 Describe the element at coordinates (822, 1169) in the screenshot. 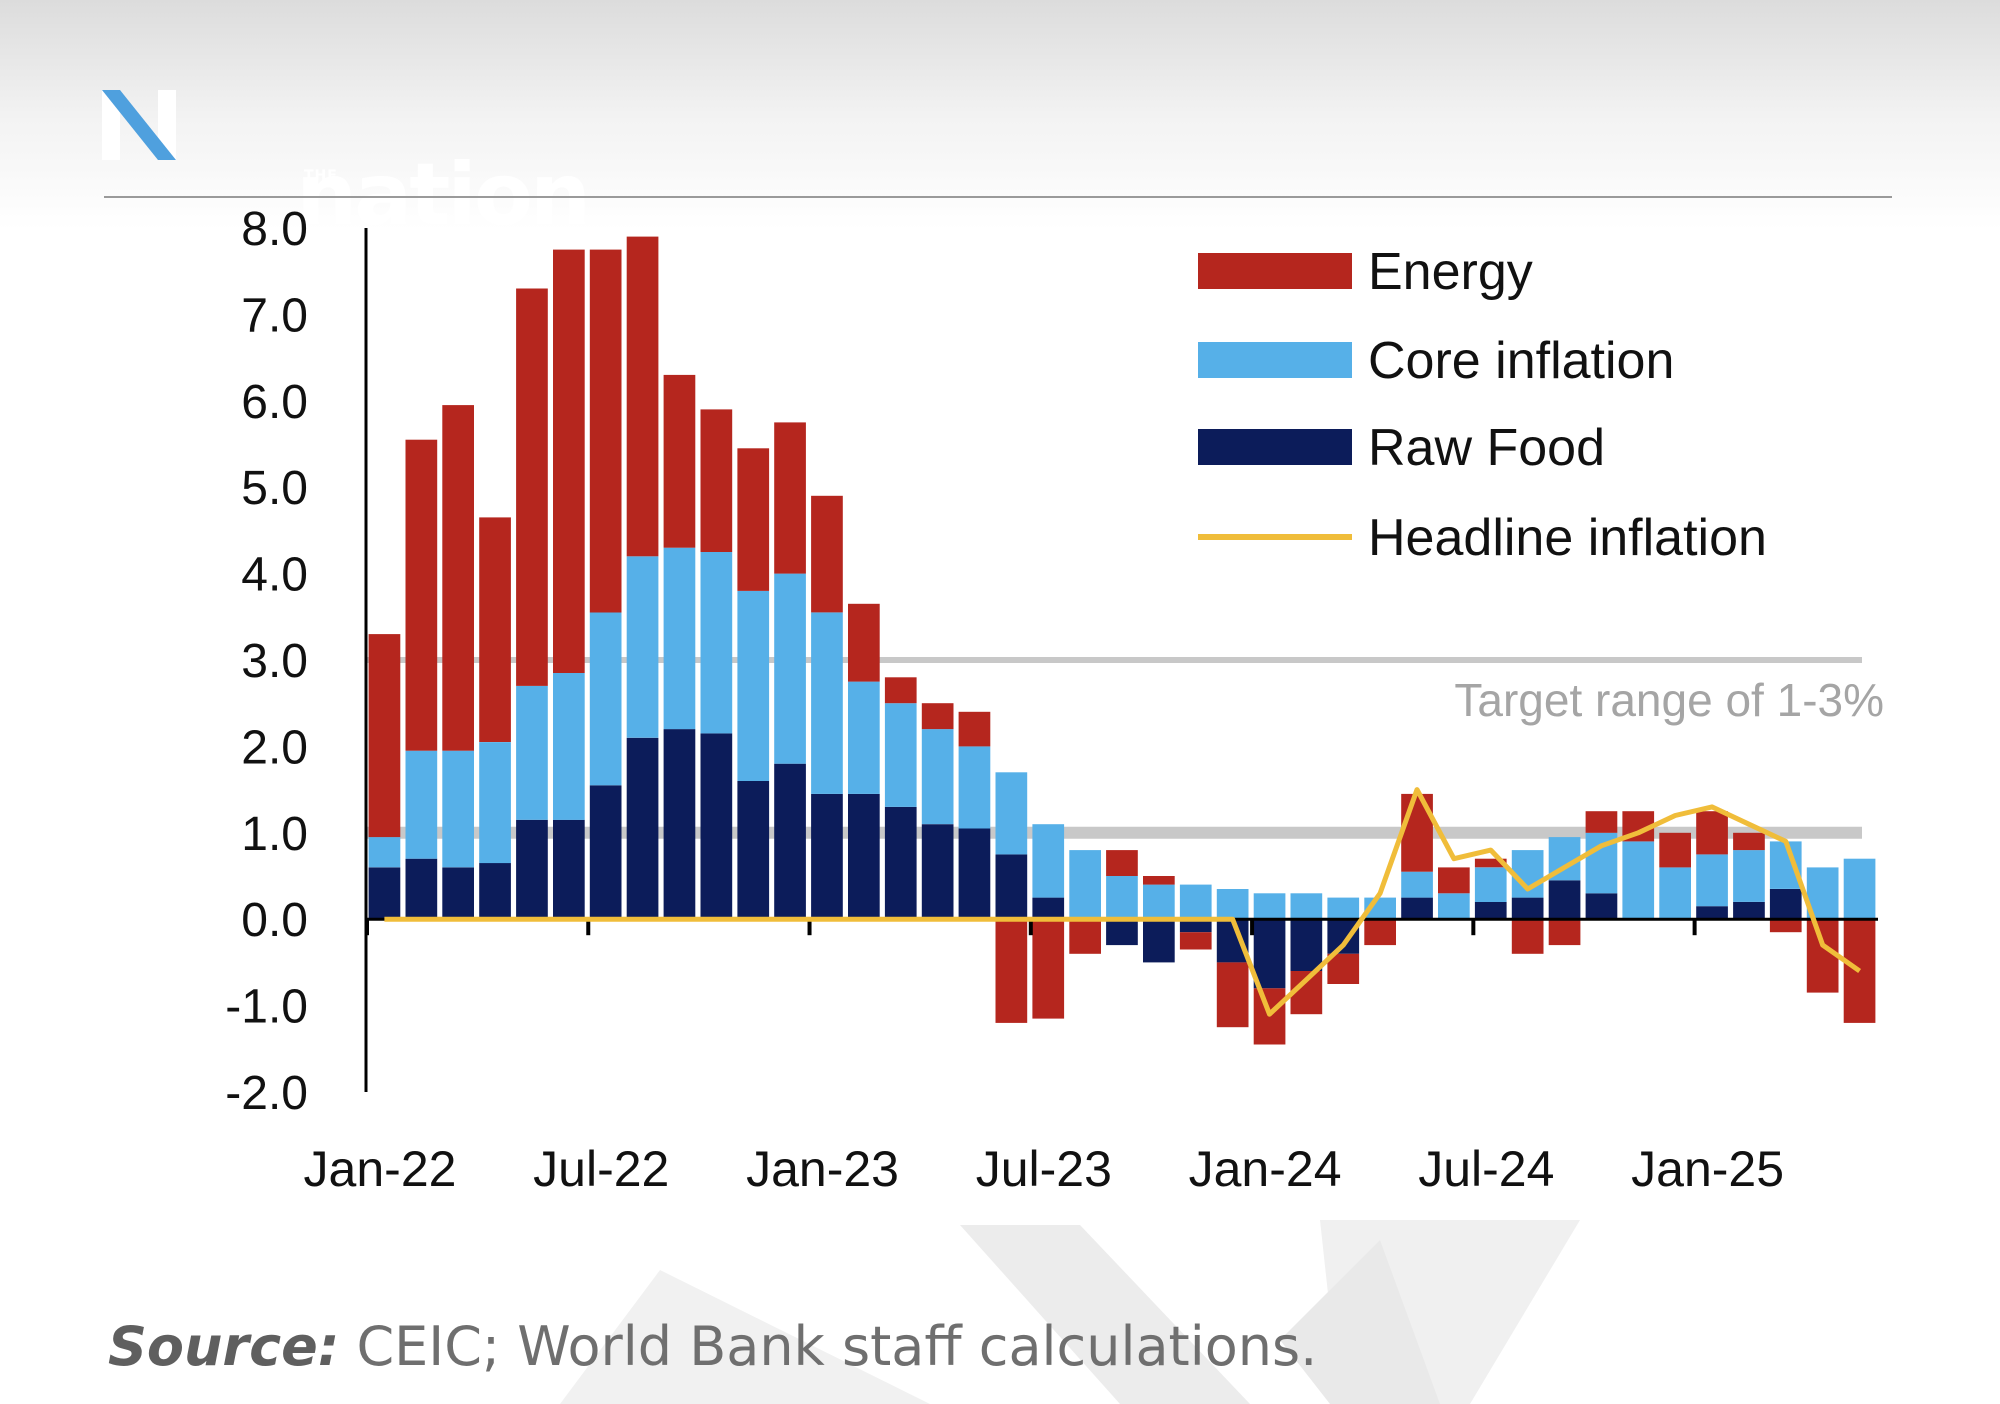

I see `x-tick-label: Jan-23` at that location.